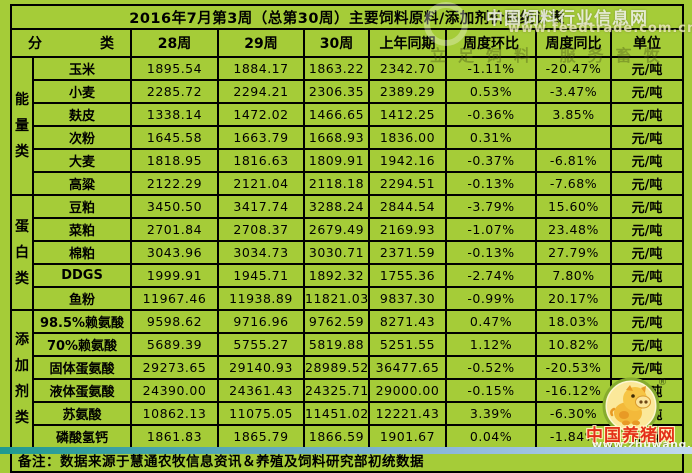 The width and height of the screenshot is (692, 473). What do you see at coordinates (174, 91) in the screenshot?
I see `price-week28: 2285.72` at bounding box center [174, 91].